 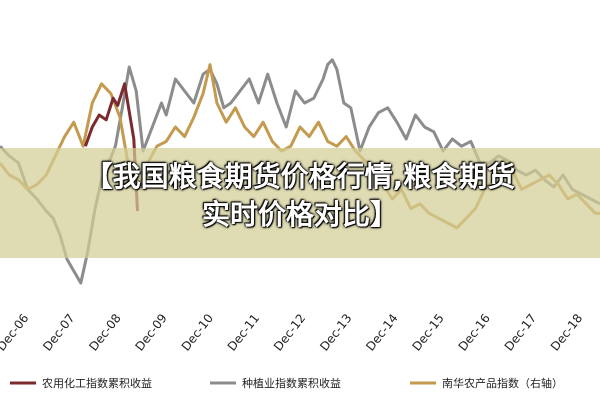 I want to click on x-tick-label: Dec-09, so click(x=150, y=332).